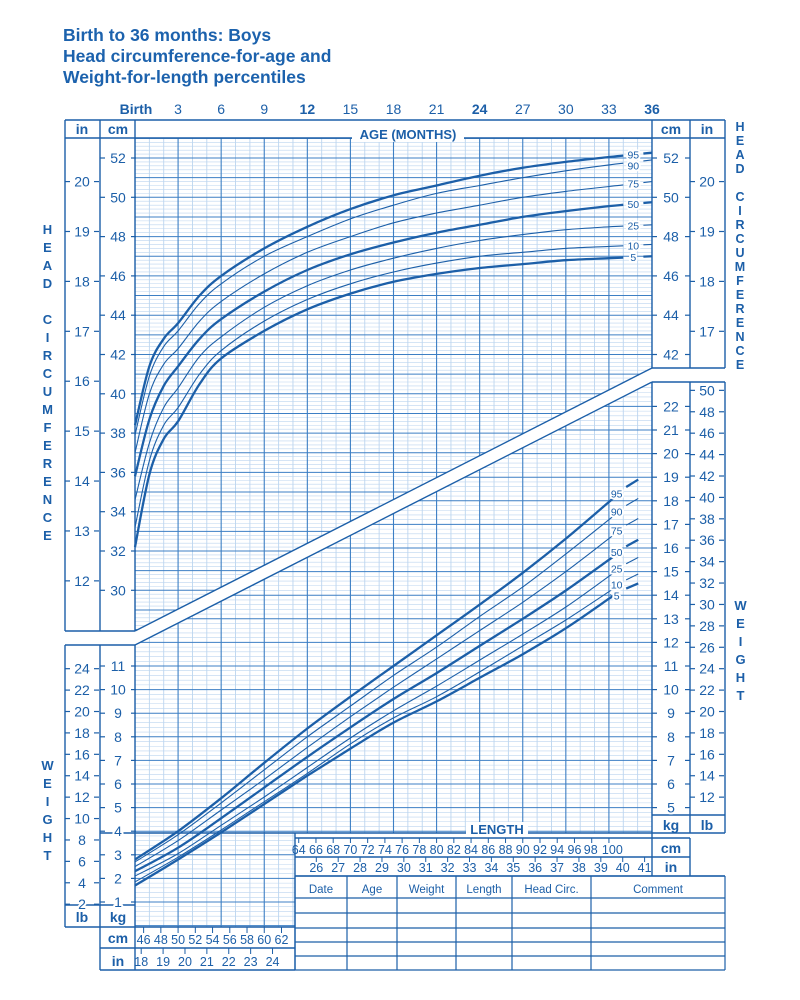 This screenshot has height=1000, width=800. I want to click on x-tick-length-in: 31, so click(426, 868).